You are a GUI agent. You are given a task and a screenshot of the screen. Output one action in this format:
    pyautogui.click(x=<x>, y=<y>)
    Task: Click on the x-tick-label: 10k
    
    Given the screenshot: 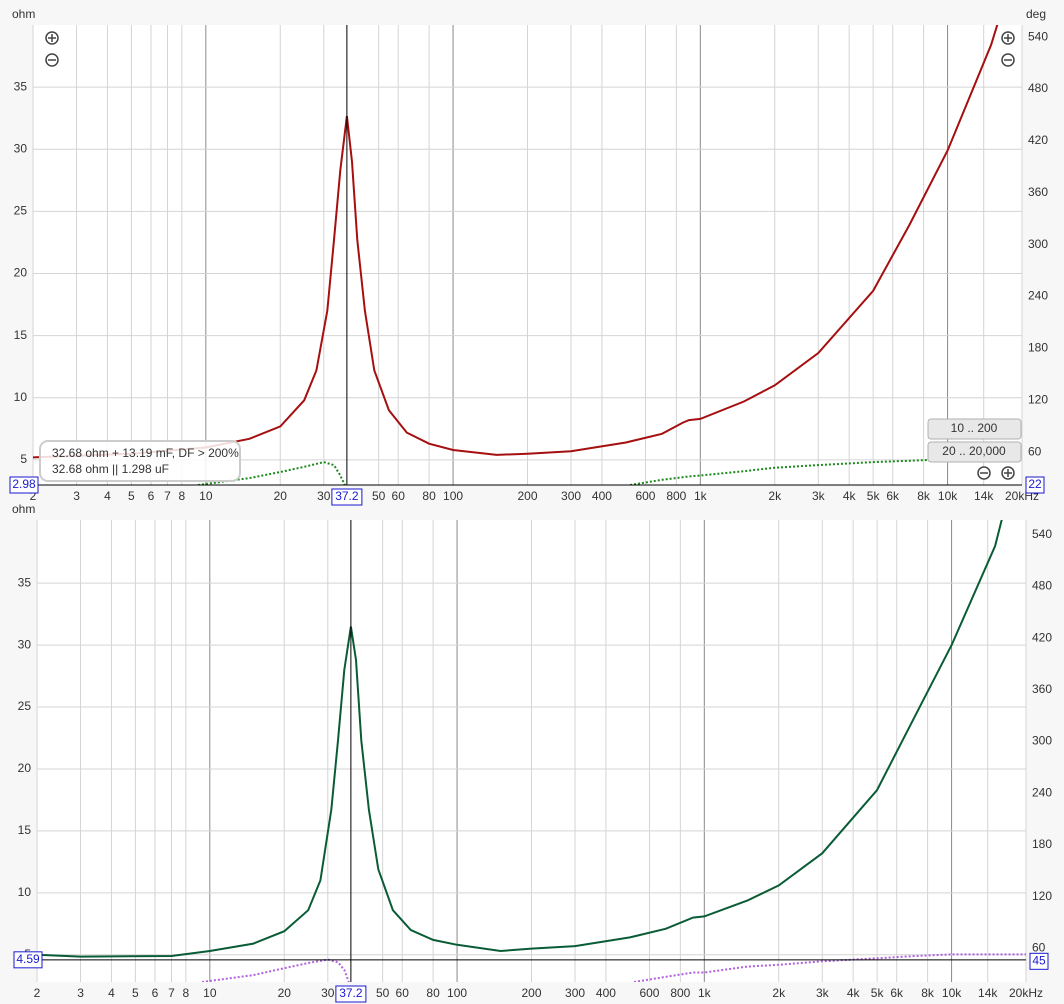 What is the action you would take?
    pyautogui.click(x=948, y=496)
    